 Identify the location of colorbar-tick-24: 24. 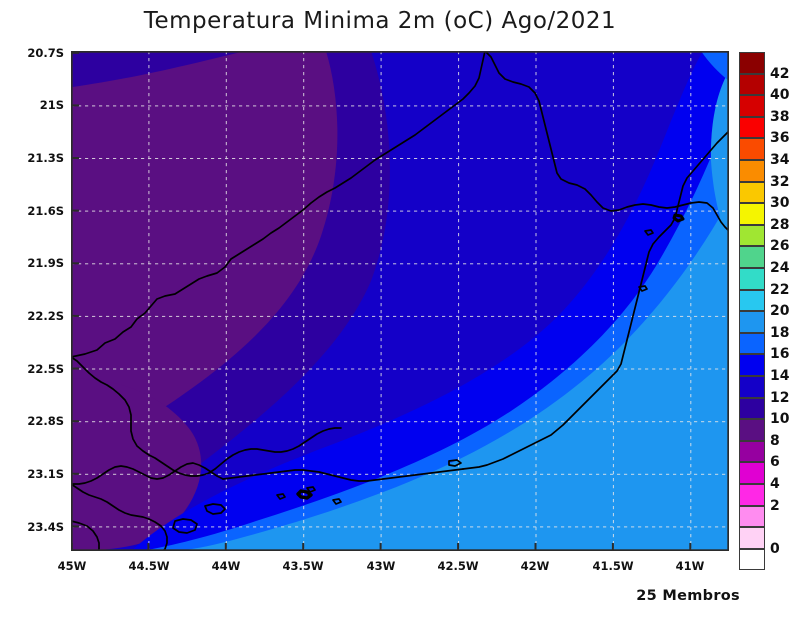
(780, 268).